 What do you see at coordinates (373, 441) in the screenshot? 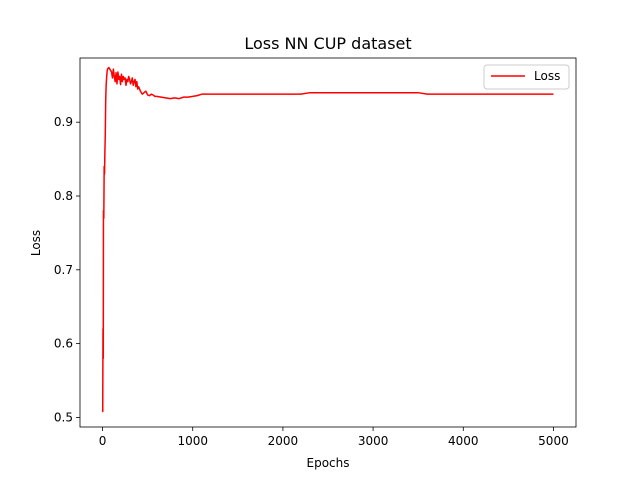
I see `x-tick-label: 3000` at bounding box center [373, 441].